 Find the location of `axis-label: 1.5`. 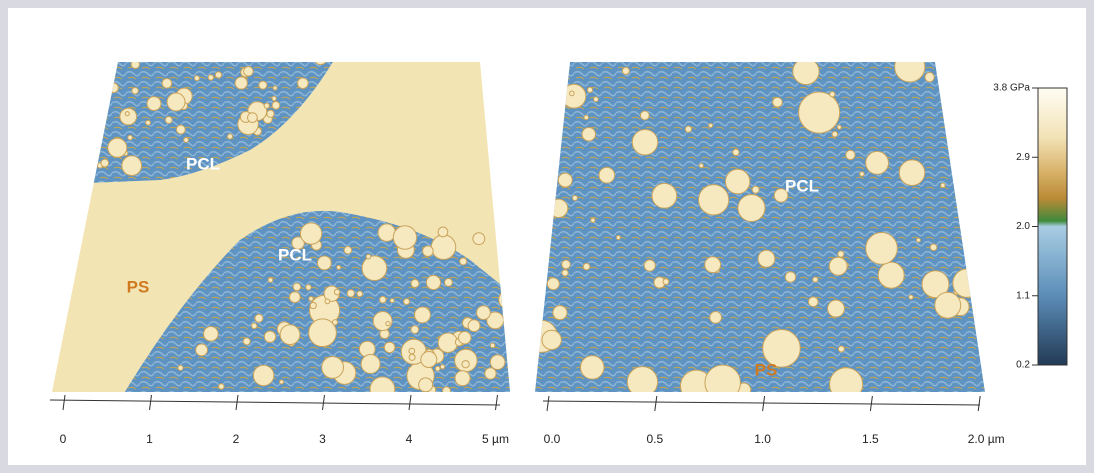

axis-label: 1.5 is located at coordinates (870, 439).